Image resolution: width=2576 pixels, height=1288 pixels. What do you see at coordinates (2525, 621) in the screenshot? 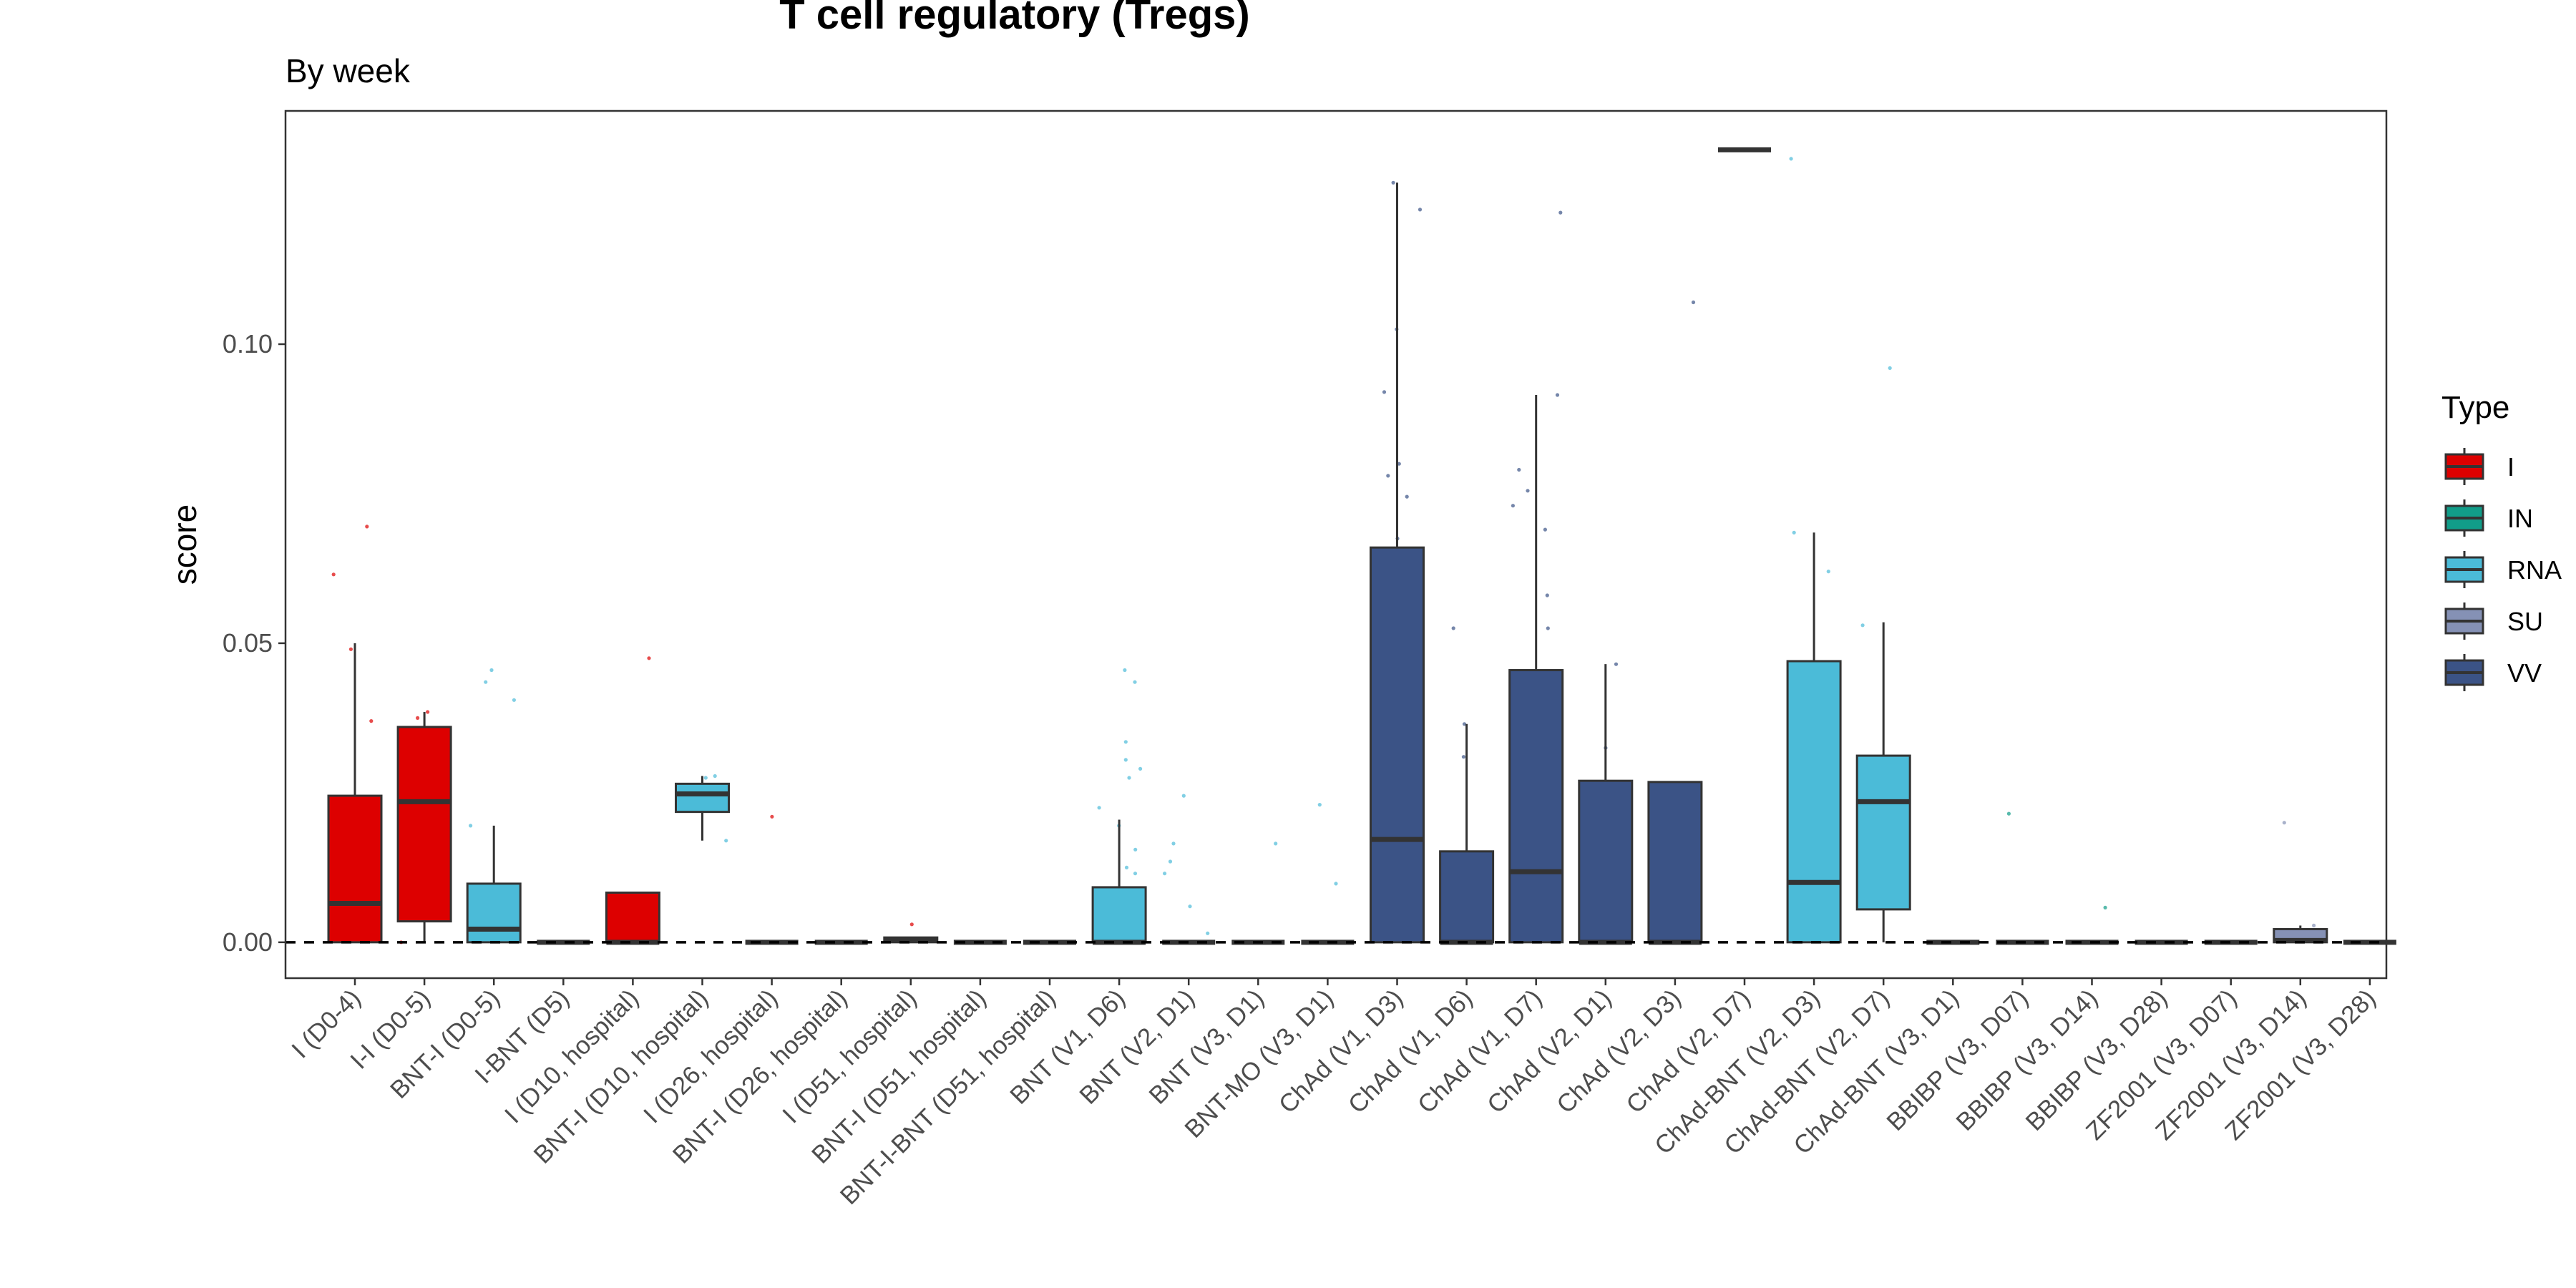
I see `legend-label: SU` at bounding box center [2525, 621].